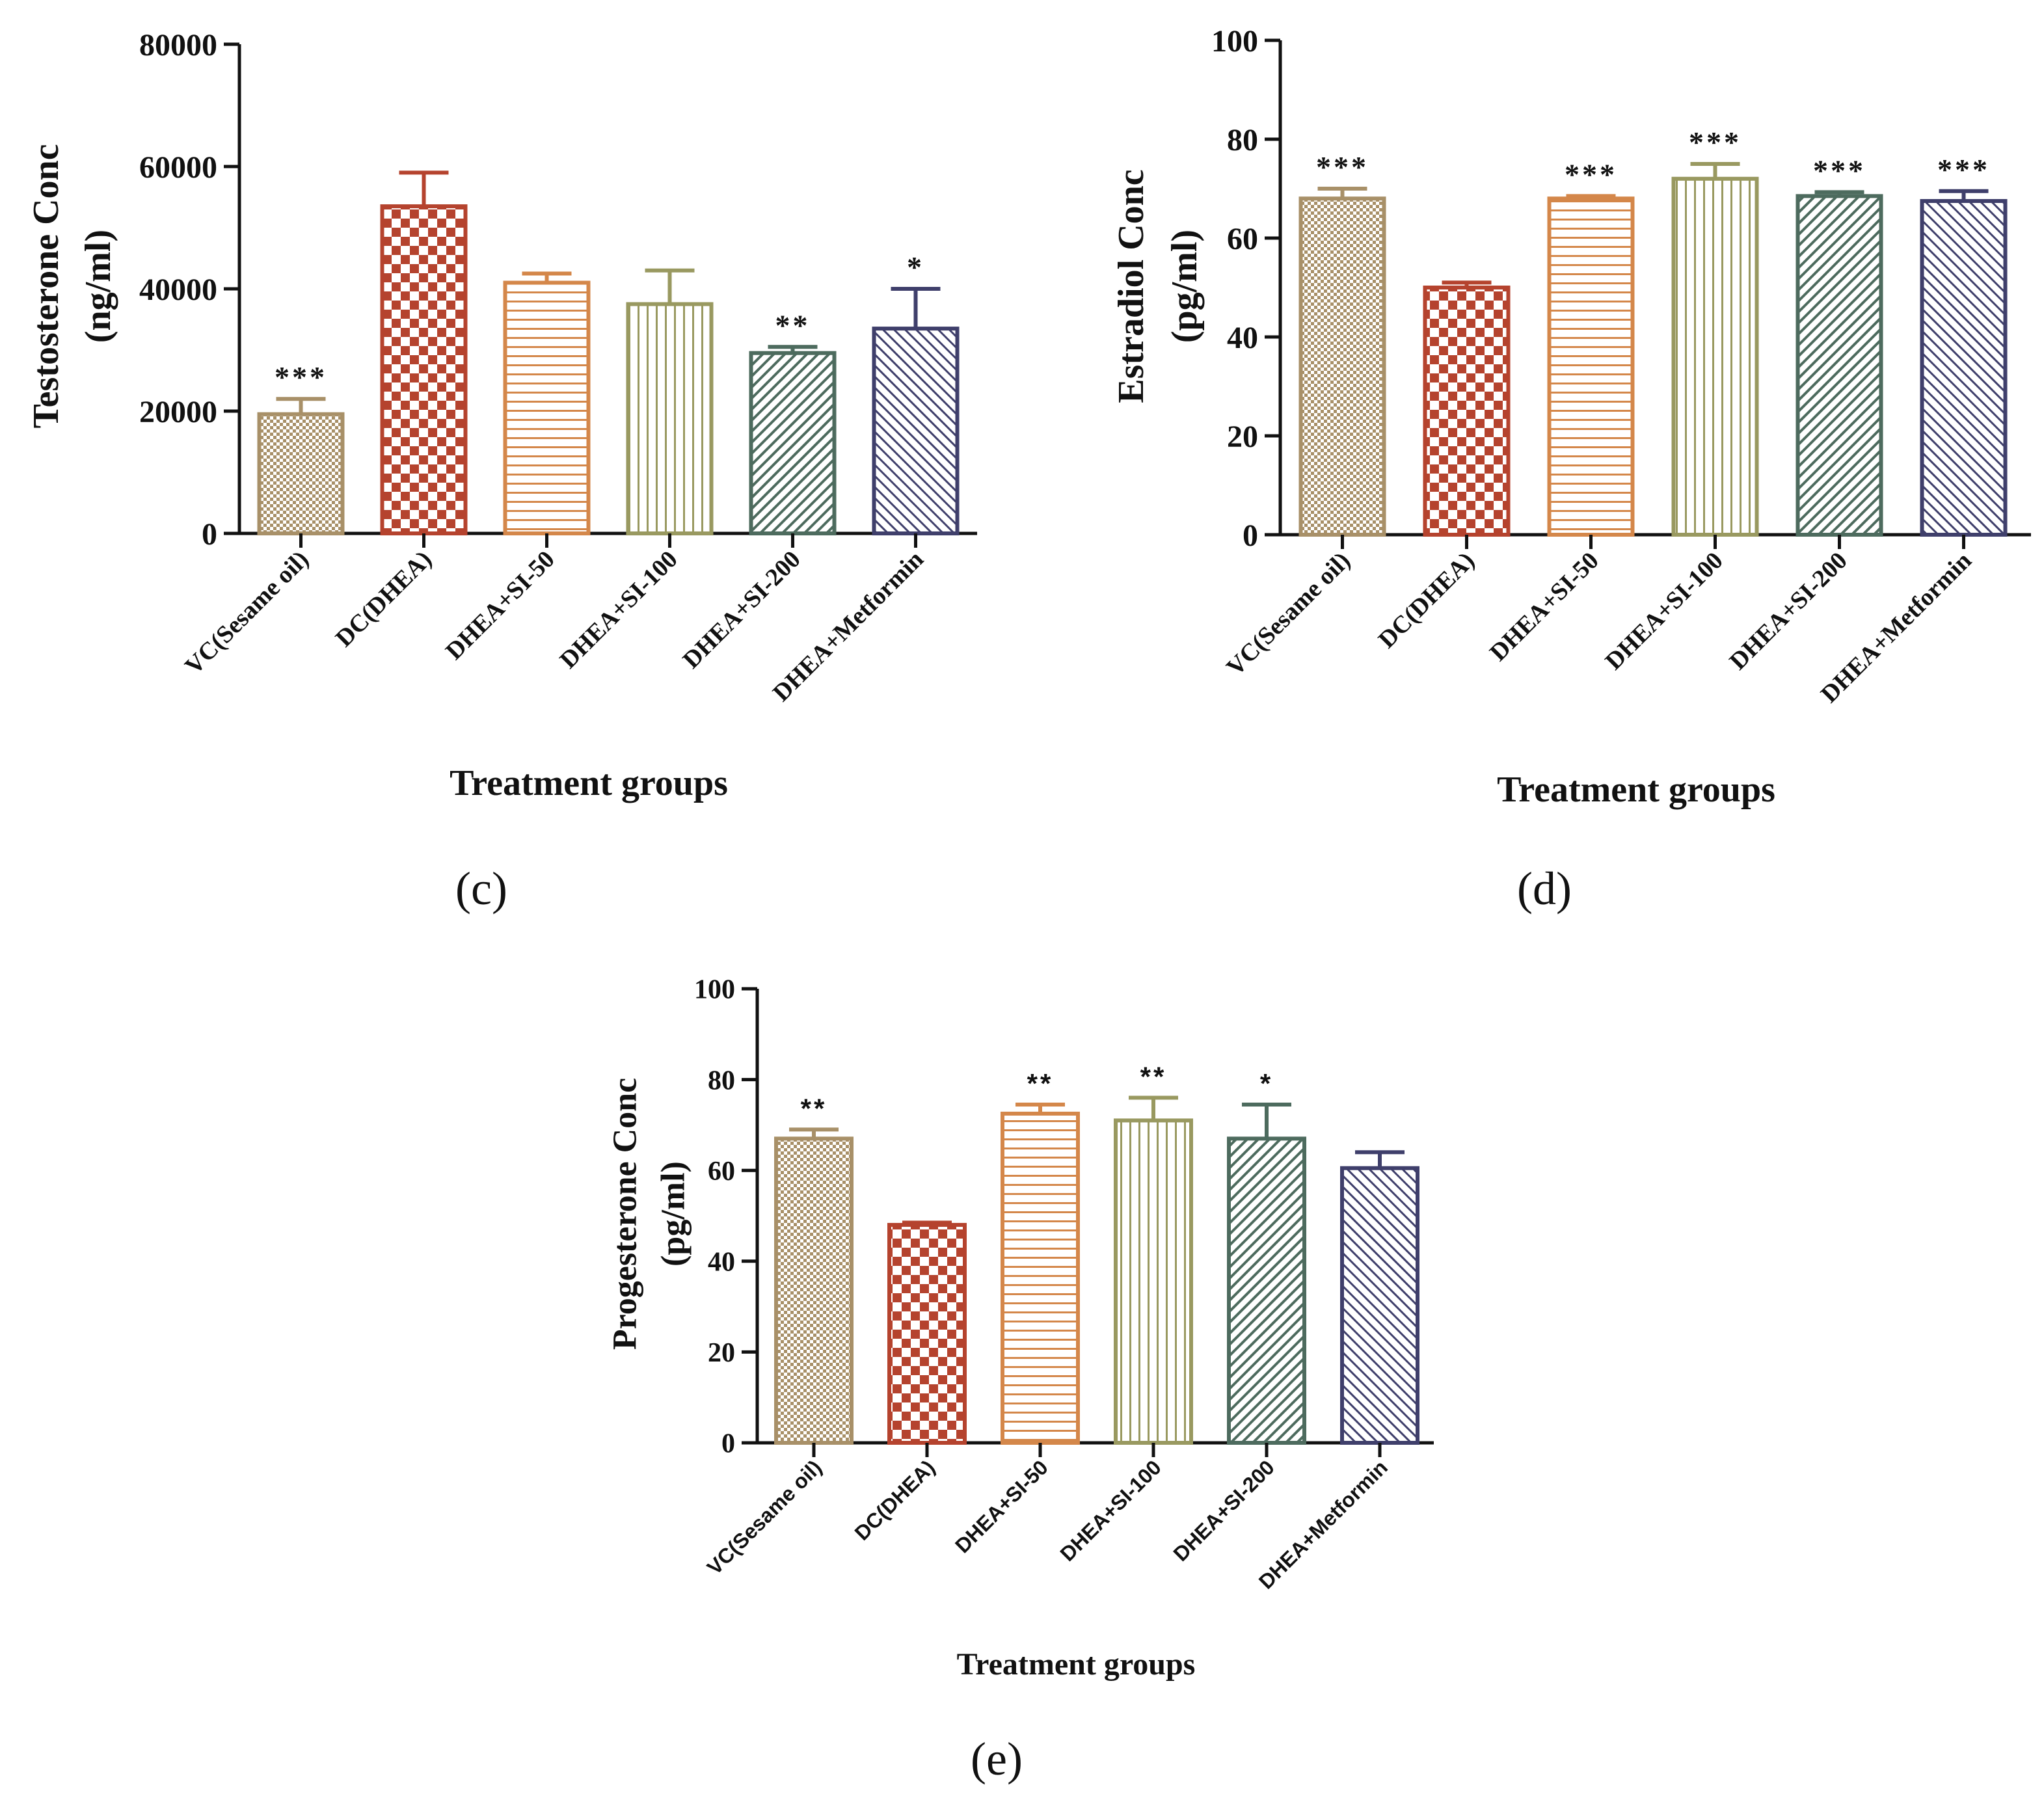  What do you see at coordinates (1153, 1077) in the screenshot?
I see `significance-si100: **` at bounding box center [1153, 1077].